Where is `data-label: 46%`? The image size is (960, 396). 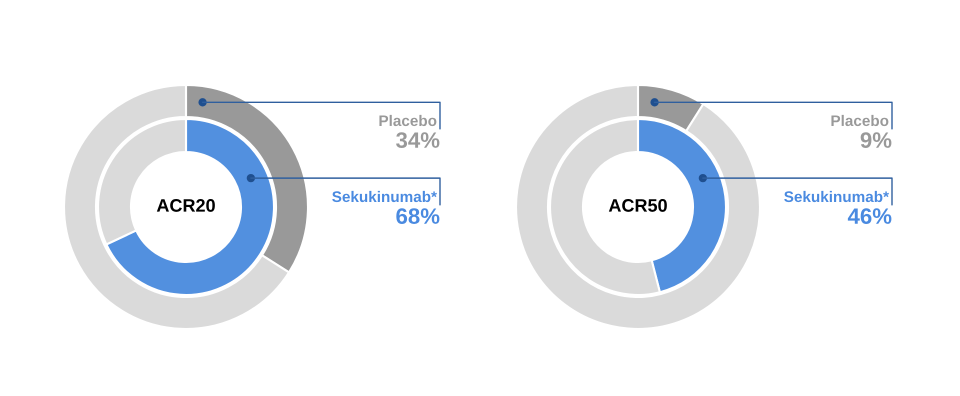 data-label: 46% is located at coordinates (870, 216).